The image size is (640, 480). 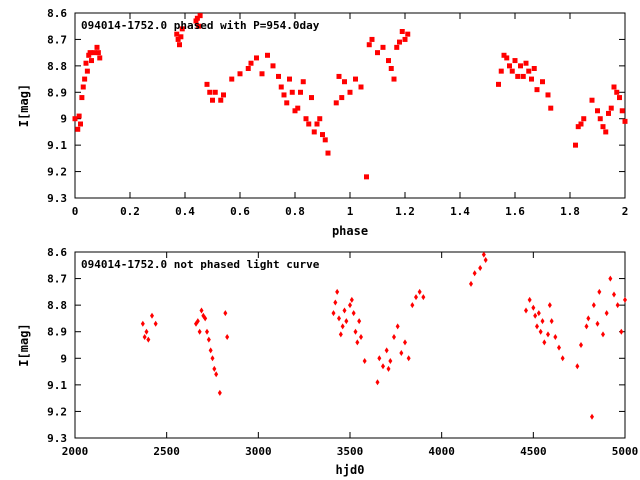 I want to click on x-tick-label: 0.2, so click(x=130, y=211).